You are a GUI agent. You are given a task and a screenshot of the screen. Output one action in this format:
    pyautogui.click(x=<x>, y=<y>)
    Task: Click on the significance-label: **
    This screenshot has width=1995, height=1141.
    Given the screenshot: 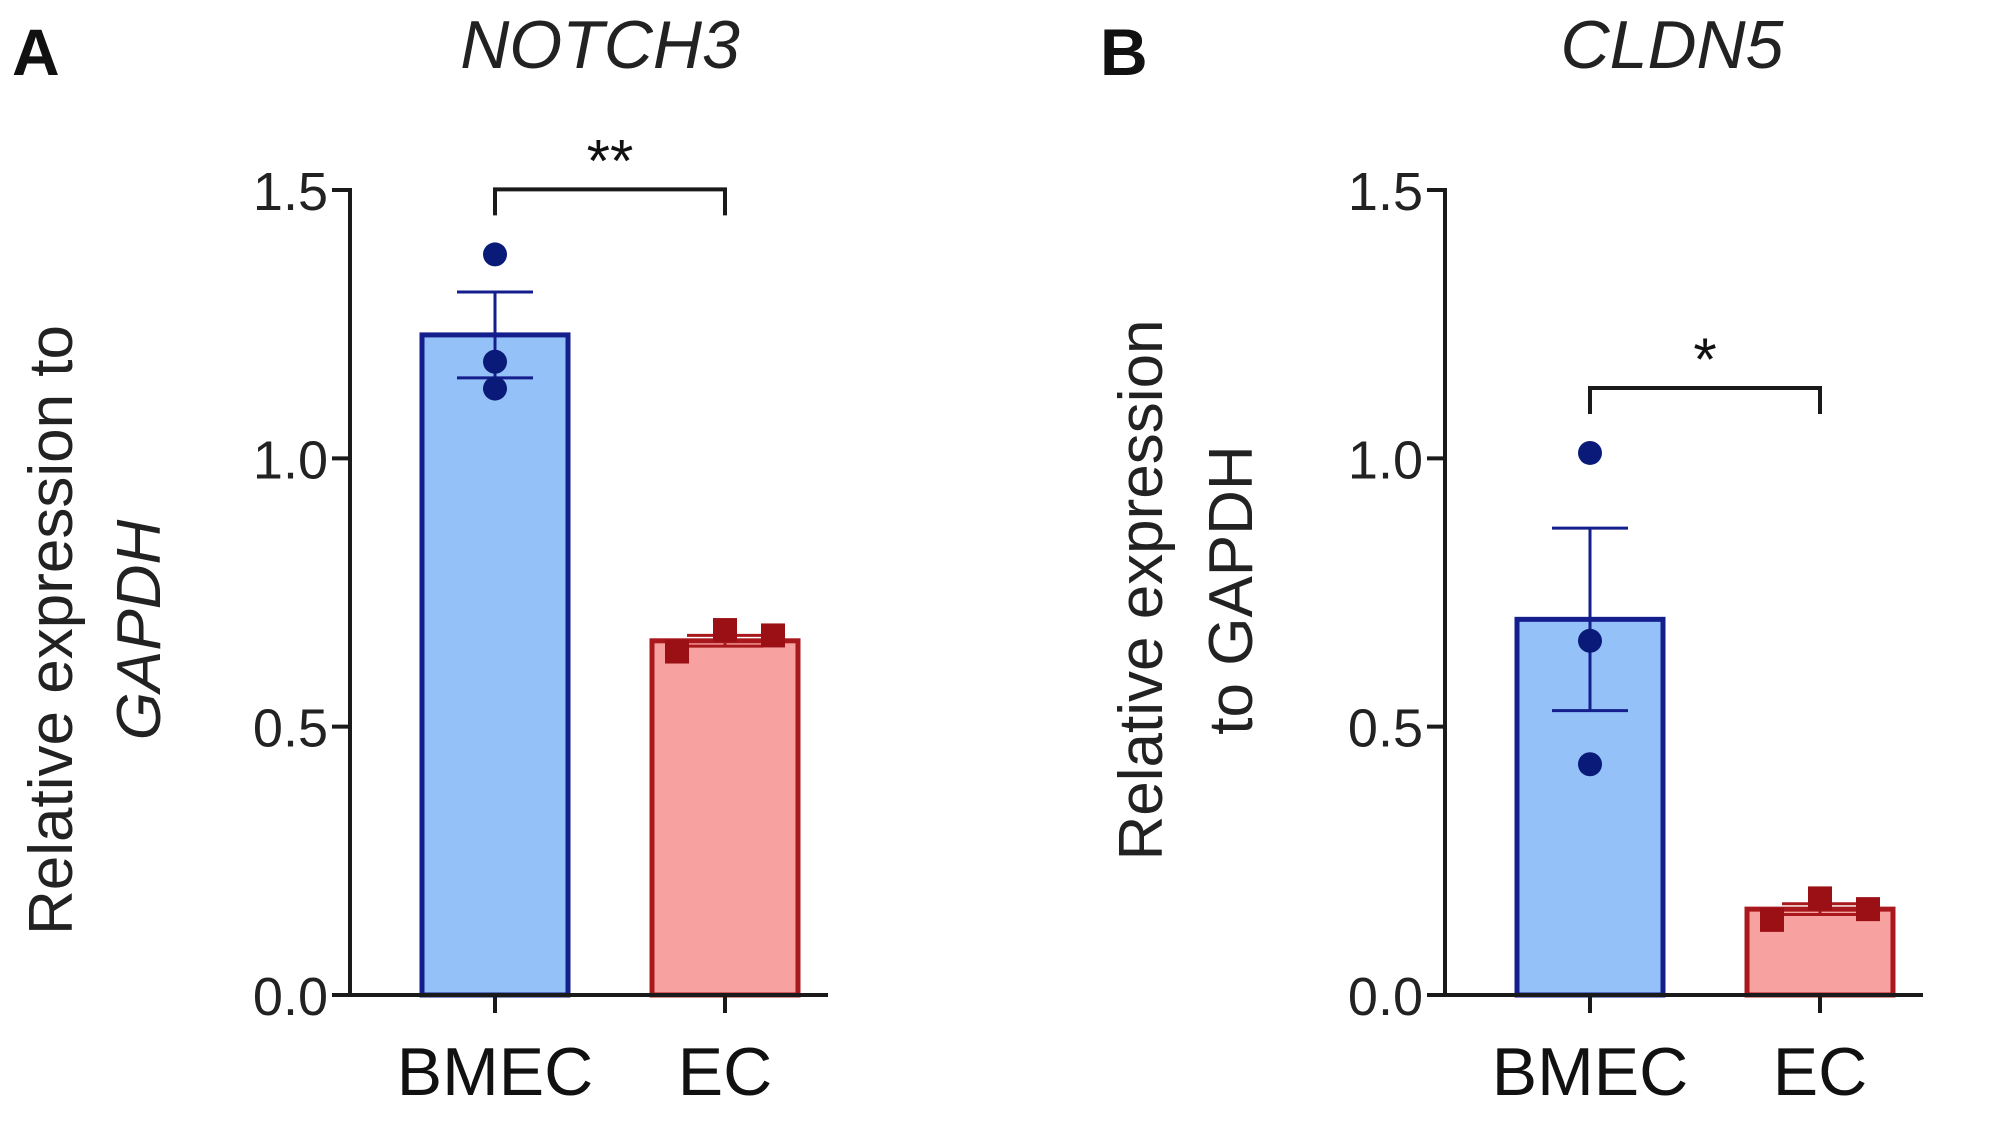 What is the action you would take?
    pyautogui.click(x=610, y=160)
    